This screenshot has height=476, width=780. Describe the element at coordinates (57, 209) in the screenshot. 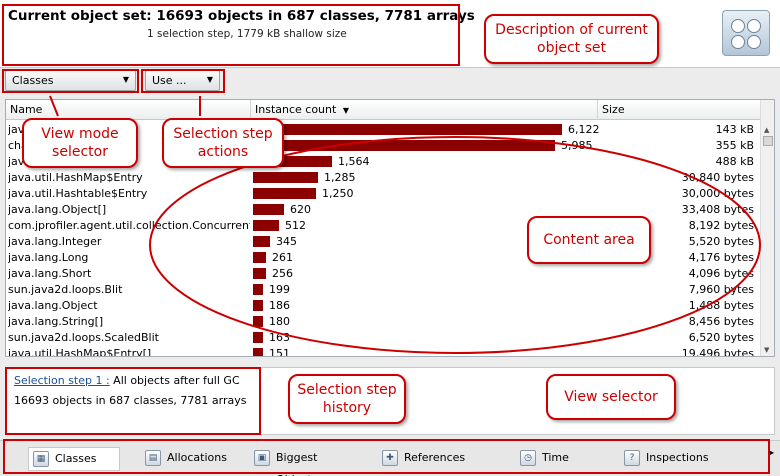

I see `class-name-cell: java.lang.Object[]` at that location.